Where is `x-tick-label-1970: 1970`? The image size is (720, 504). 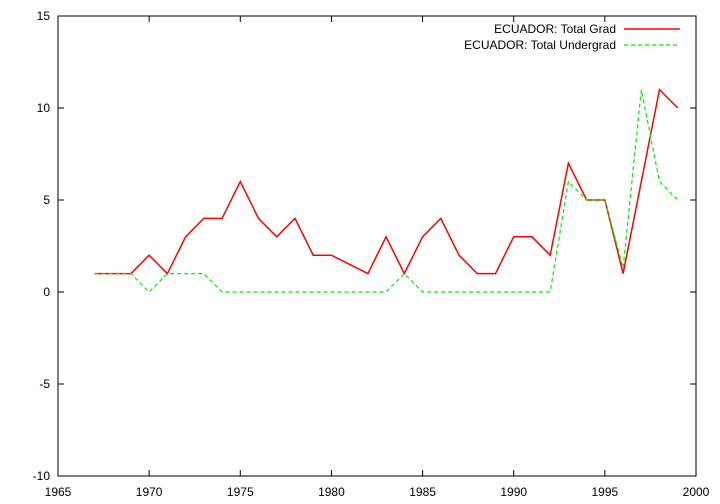
x-tick-label-1970: 1970 is located at coordinates (149, 492).